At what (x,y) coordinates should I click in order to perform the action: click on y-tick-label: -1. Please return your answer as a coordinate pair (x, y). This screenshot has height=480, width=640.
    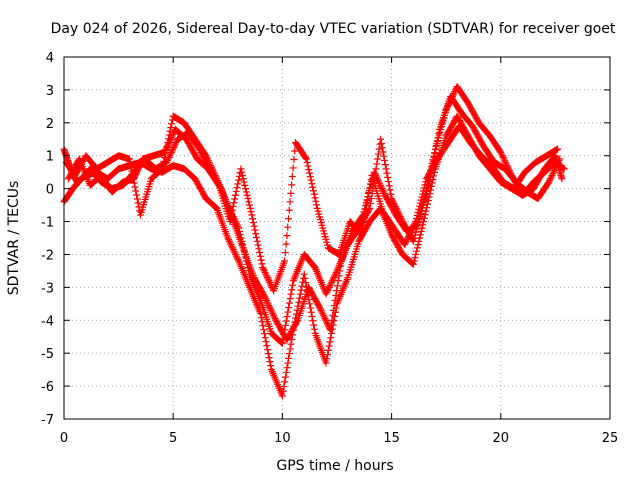
    Looking at the image, I should click on (47, 223).